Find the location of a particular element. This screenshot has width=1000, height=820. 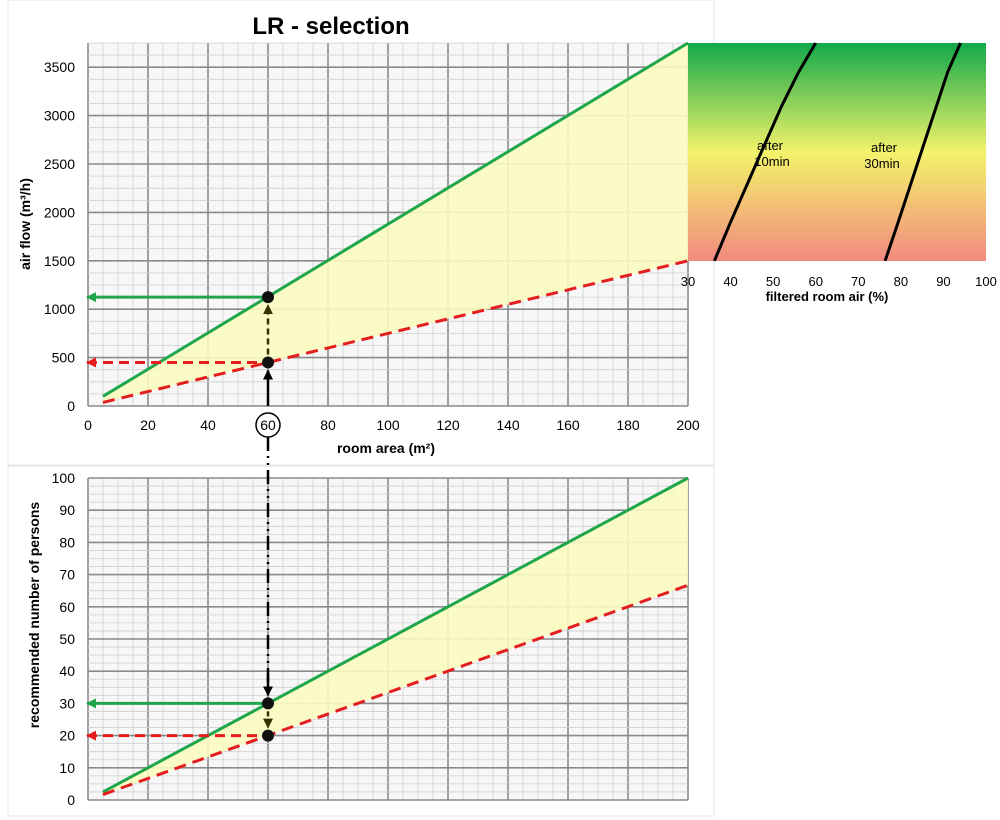

chart-title: LR - selection is located at coordinates (330, 26).